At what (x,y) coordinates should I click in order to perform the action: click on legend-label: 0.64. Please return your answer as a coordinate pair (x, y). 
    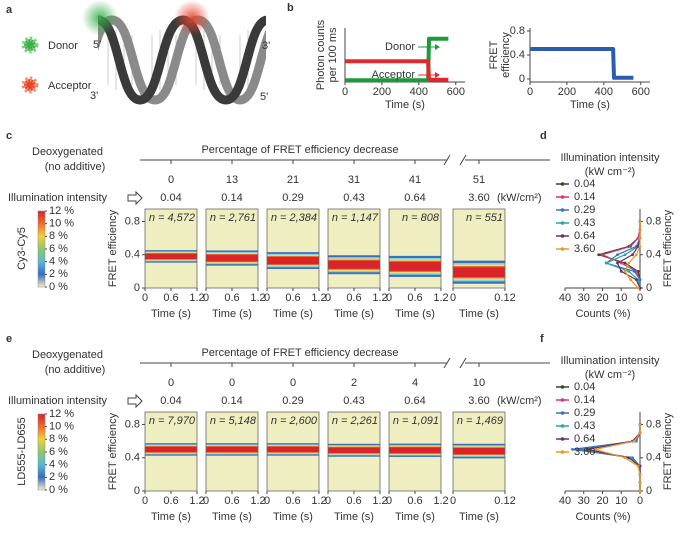
    Looking at the image, I should click on (584, 439).